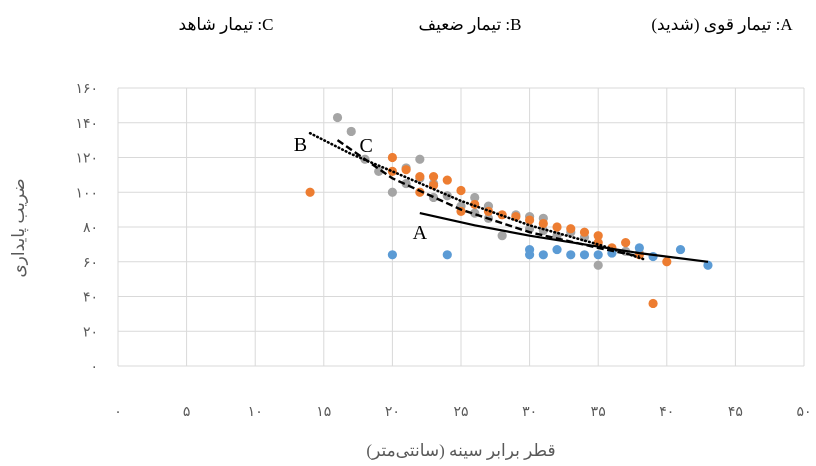 Image resolution: width=816 pixels, height=466 pixels. I want to click on trendline-label-c: C, so click(366, 146).